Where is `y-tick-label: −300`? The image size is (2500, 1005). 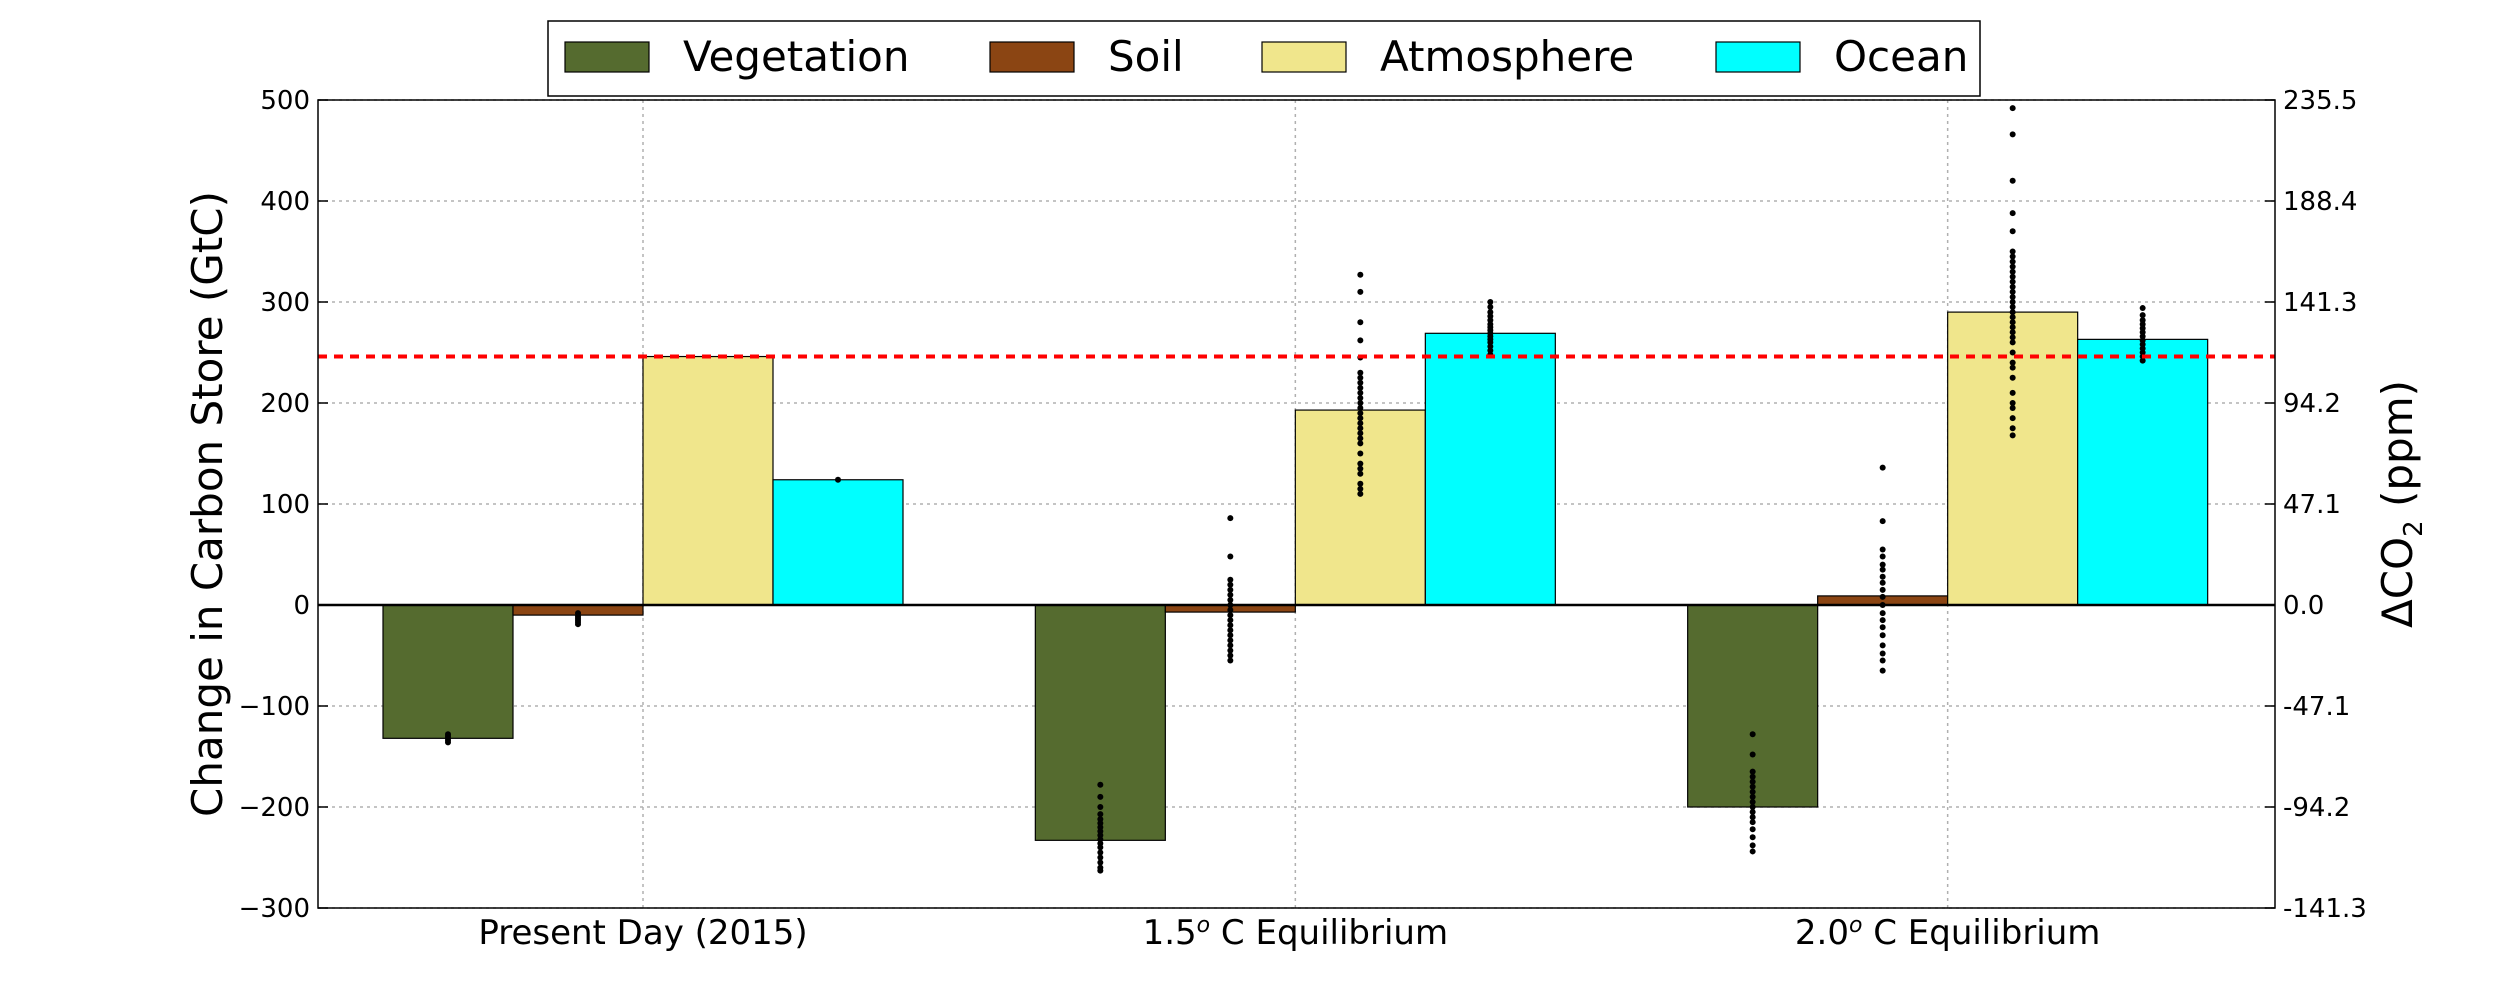
y-tick-label: −300 is located at coordinates (274, 909).